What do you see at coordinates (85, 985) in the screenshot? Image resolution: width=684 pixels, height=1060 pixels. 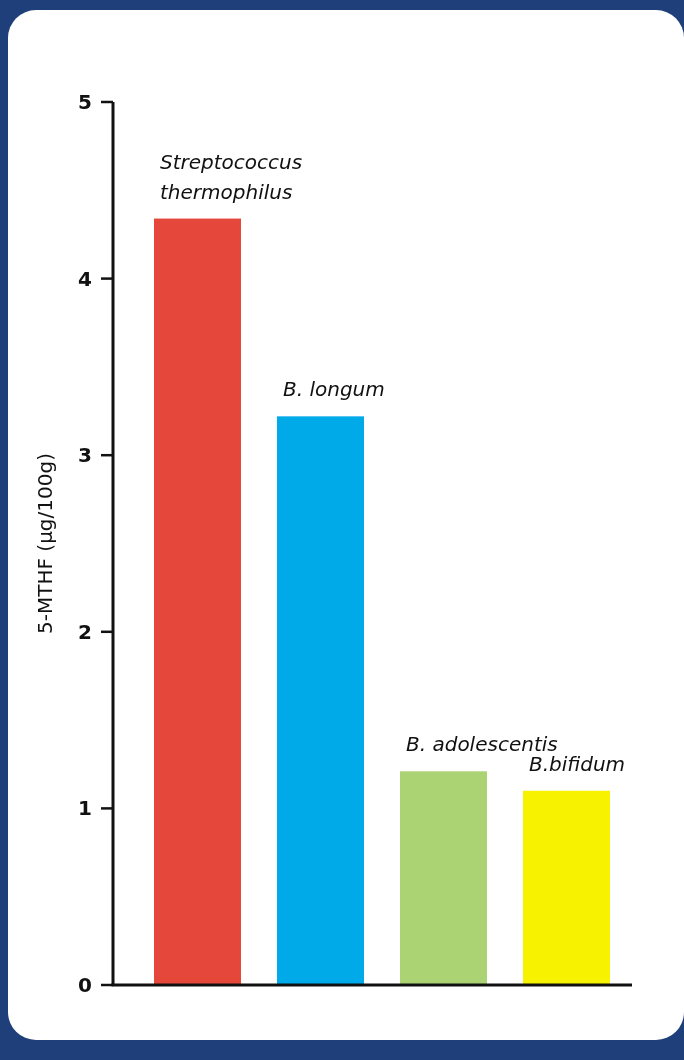 I see `y-tick-label: 0` at bounding box center [85, 985].